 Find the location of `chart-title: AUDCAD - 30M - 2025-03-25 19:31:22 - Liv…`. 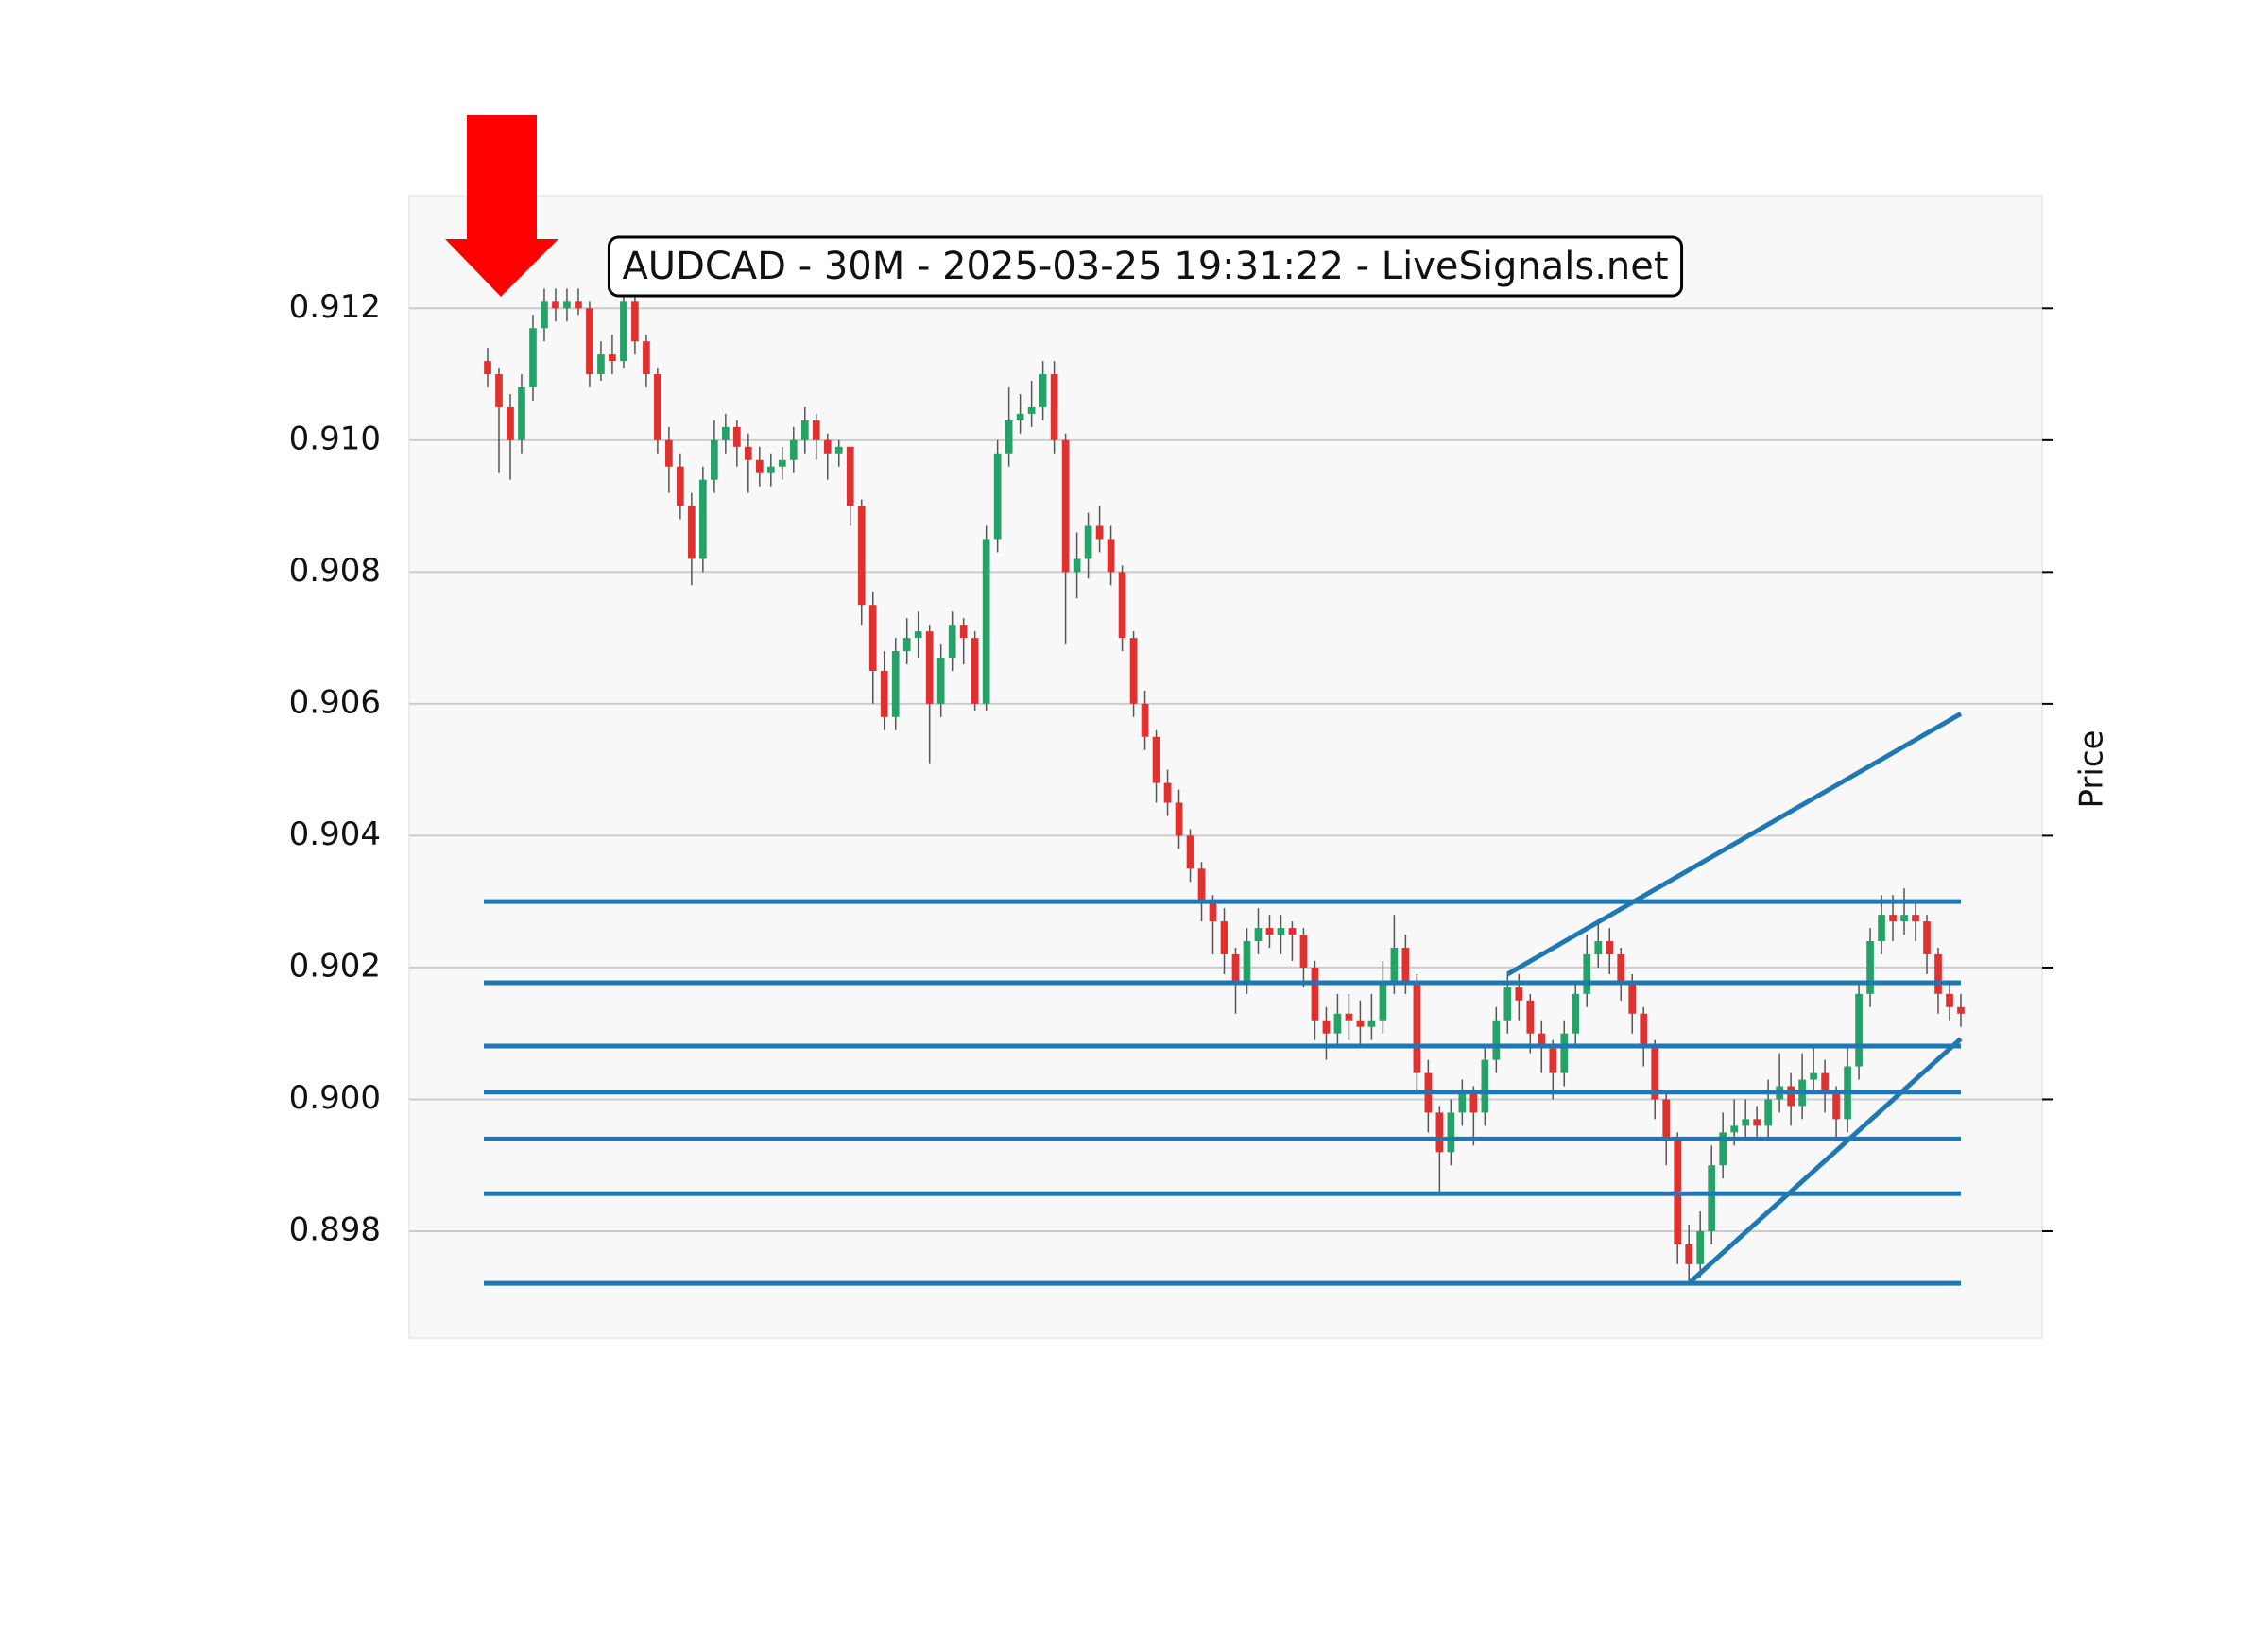

chart-title: AUDCAD - 30M - 2025-03-25 19:31:22 - Liv… is located at coordinates (1145, 266).